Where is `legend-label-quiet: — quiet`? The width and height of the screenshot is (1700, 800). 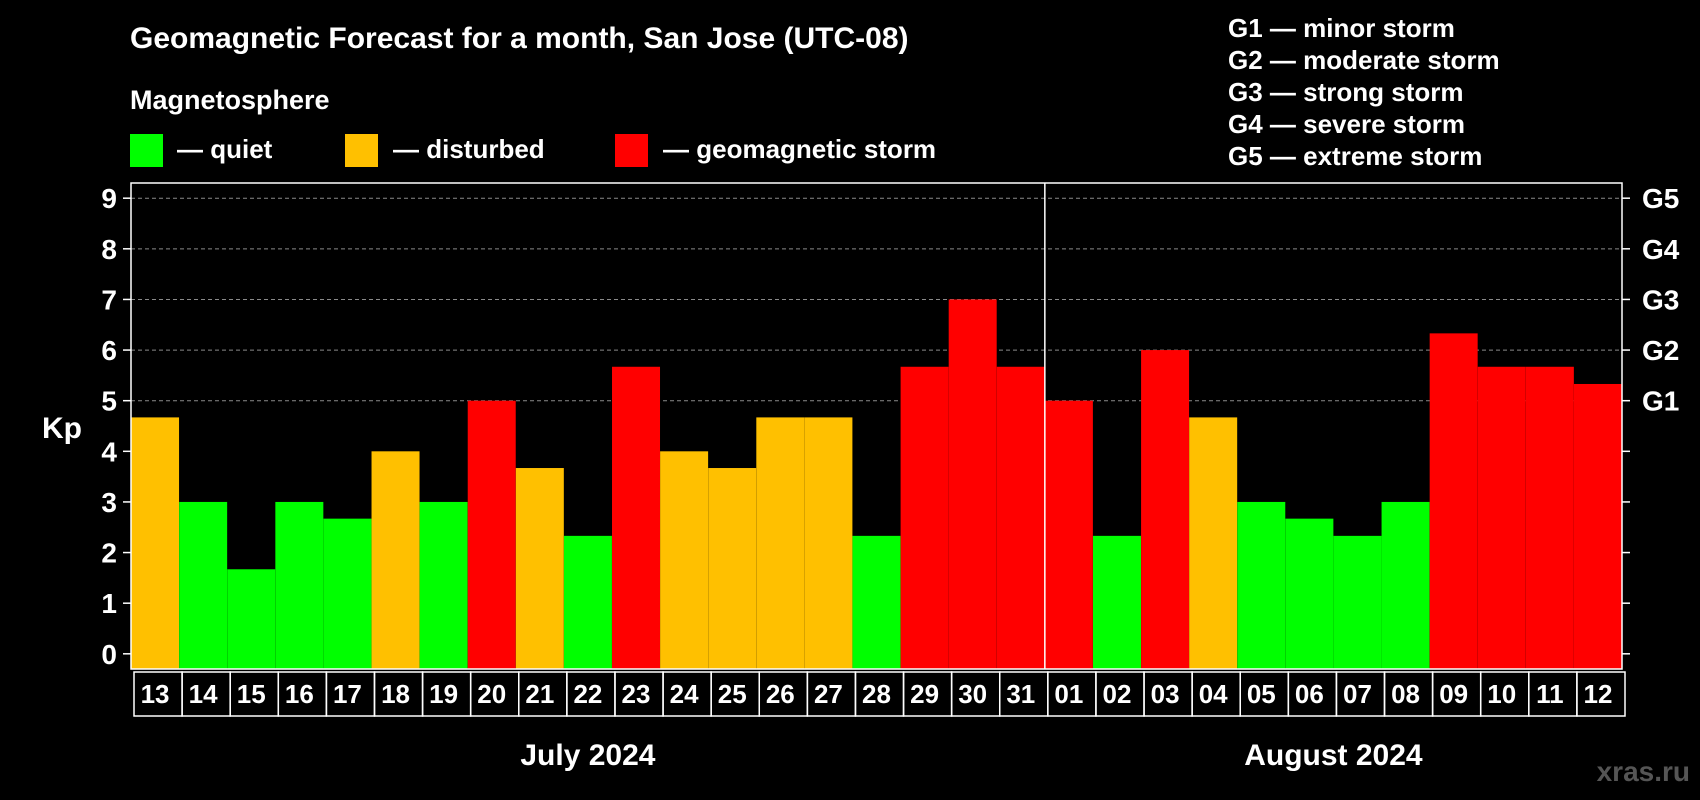 legend-label-quiet: — quiet is located at coordinates (225, 149).